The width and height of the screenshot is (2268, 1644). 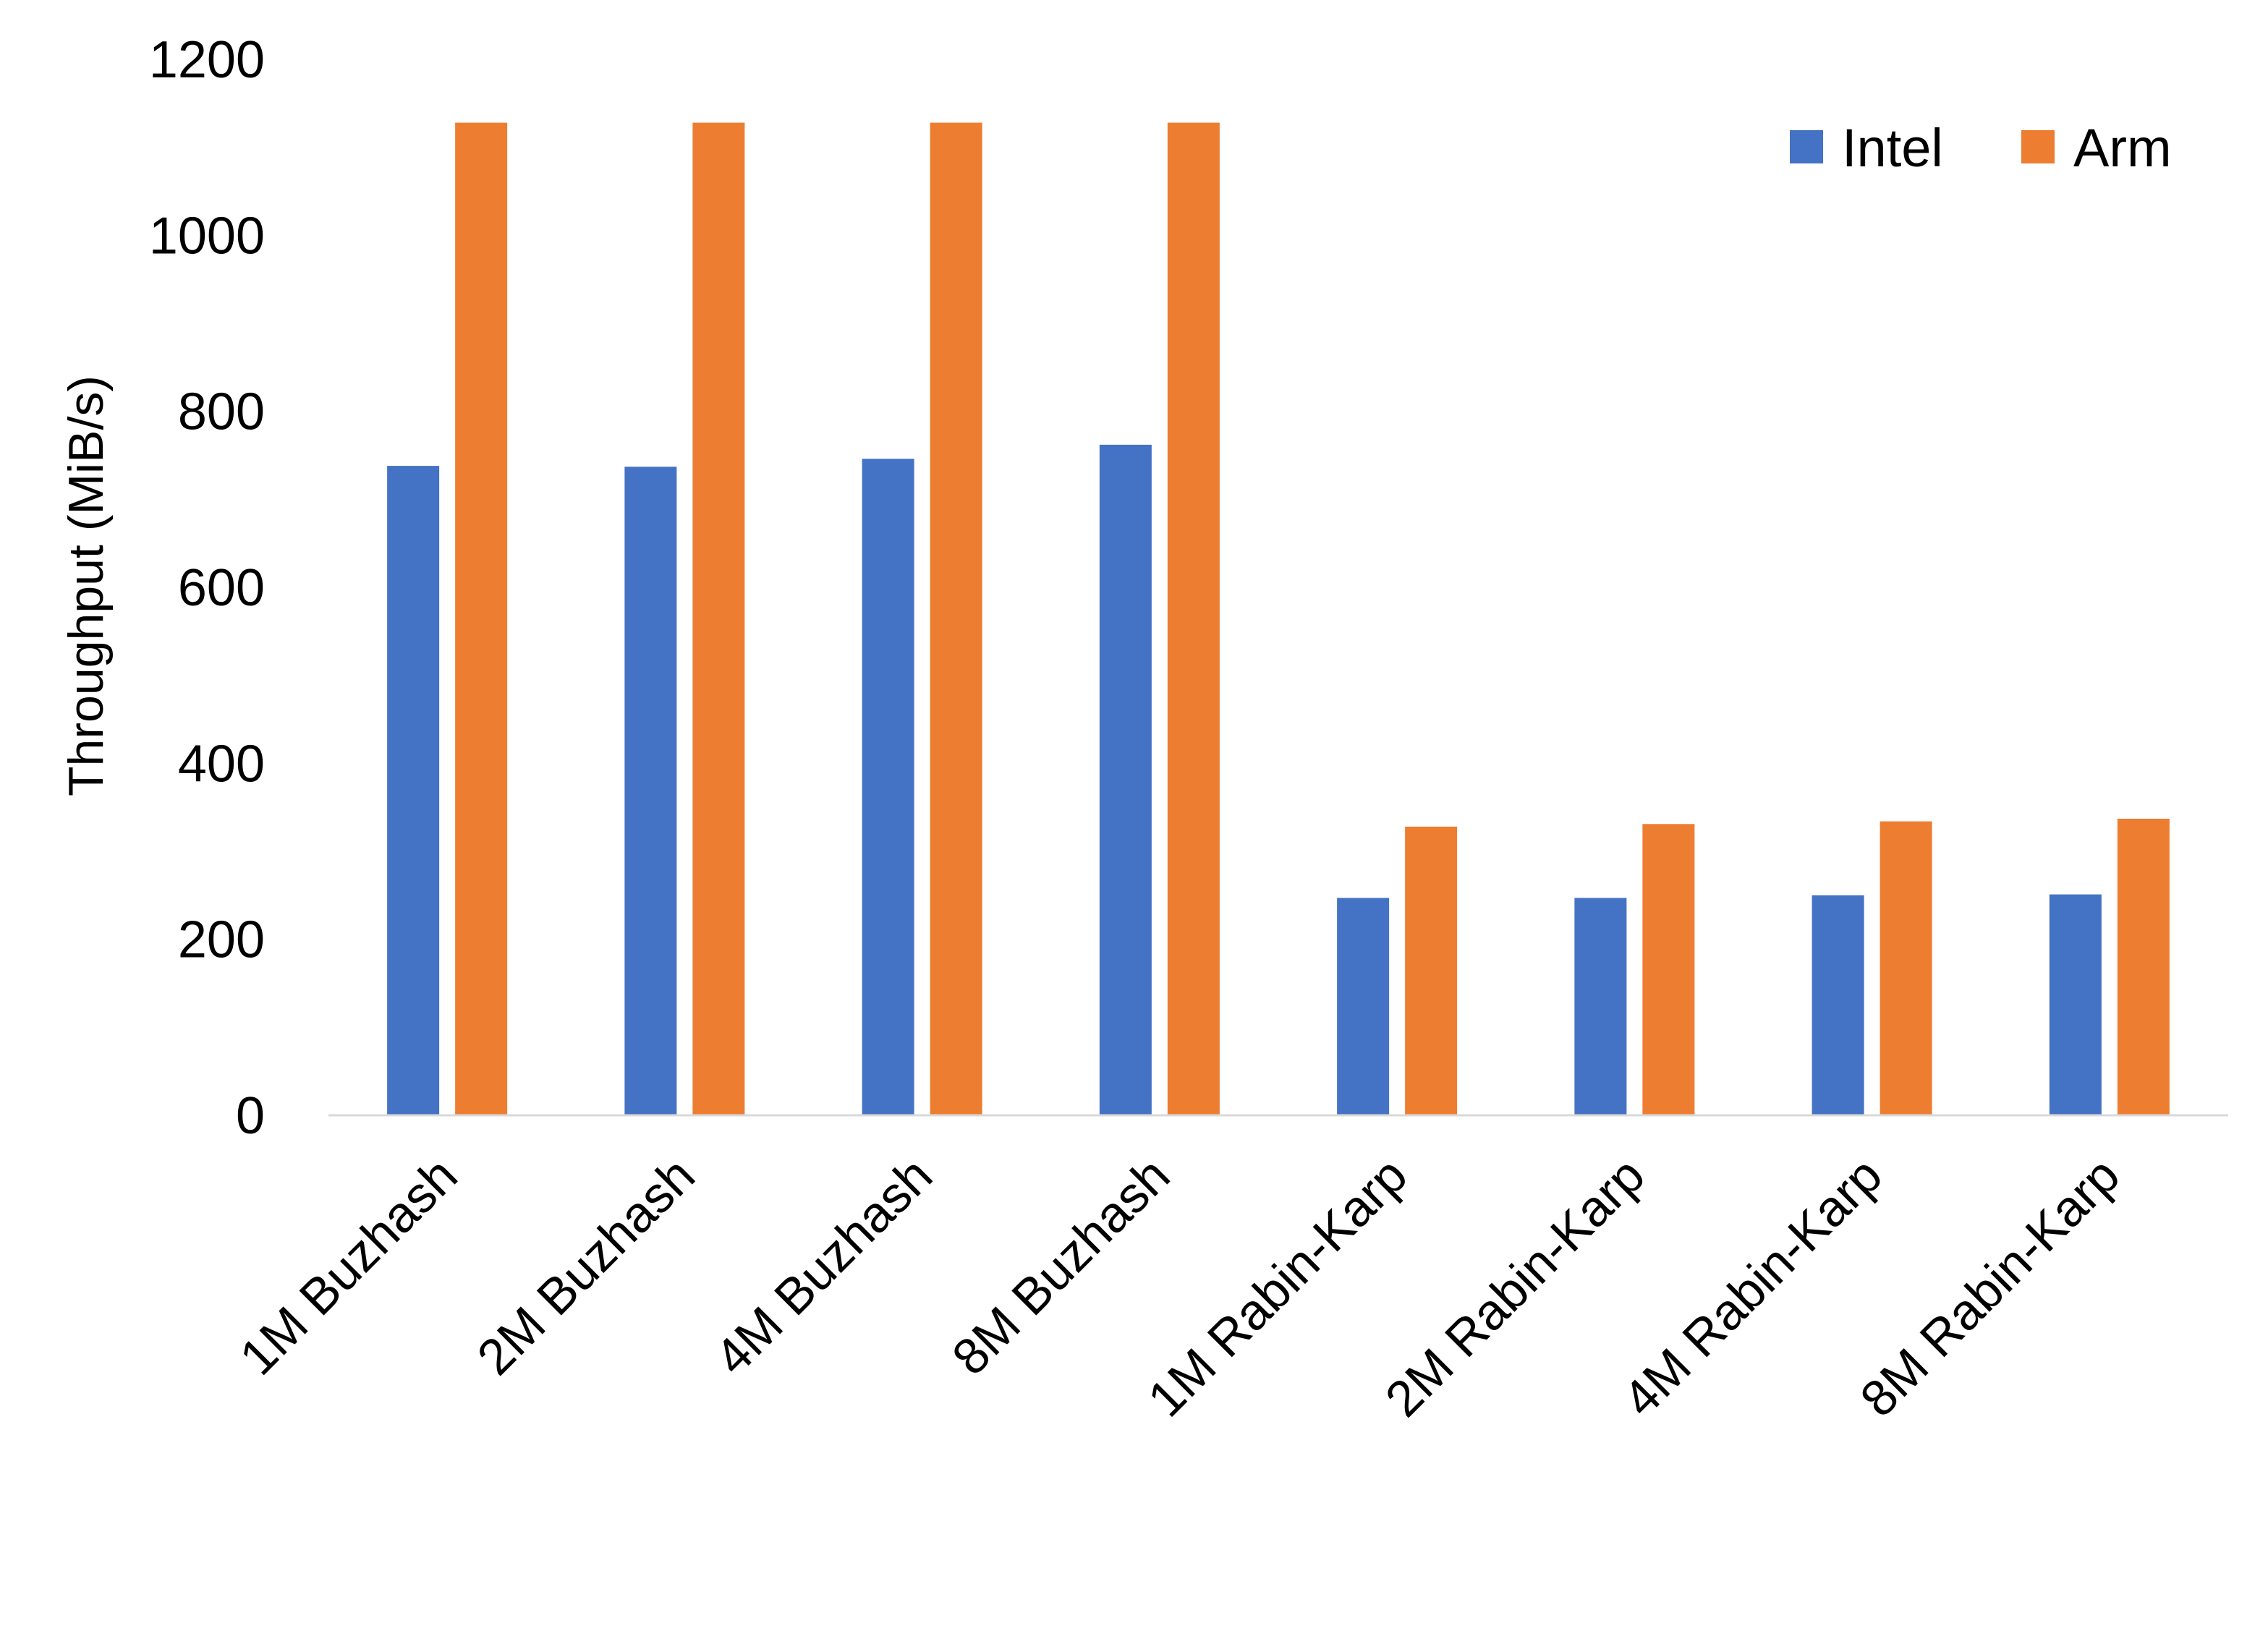 I want to click on y-tick-label: 800, so click(x=221, y=412).